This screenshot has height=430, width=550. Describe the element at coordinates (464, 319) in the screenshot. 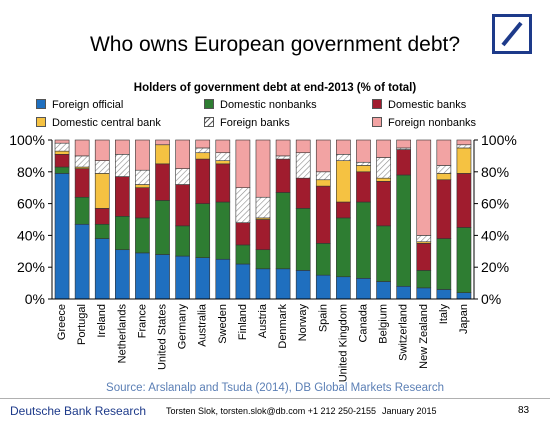

I see `x-tick-label: Japan` at that location.